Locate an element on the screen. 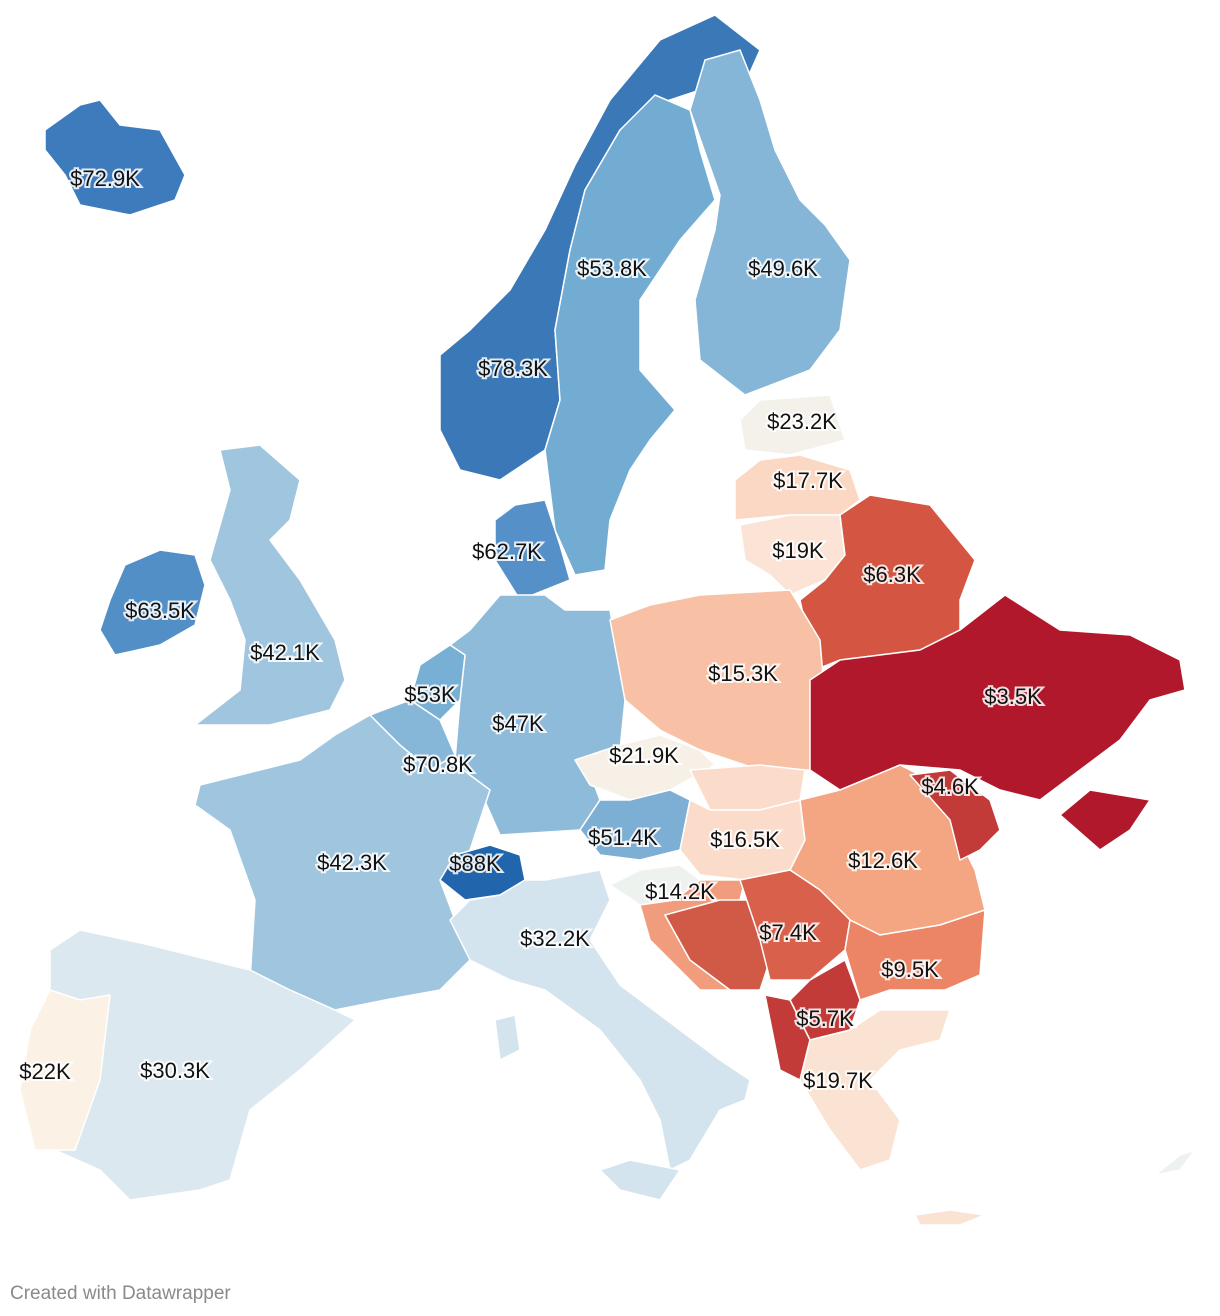 Image resolution: width=1220 pixels, height=1316 pixels. united-kingdom is located at coordinates (270, 585).